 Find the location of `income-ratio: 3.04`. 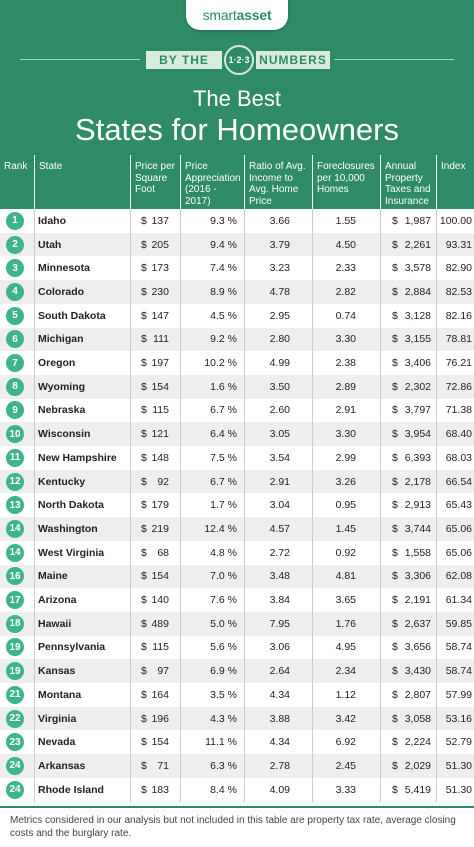

income-ratio: 3.04 is located at coordinates (279, 505).